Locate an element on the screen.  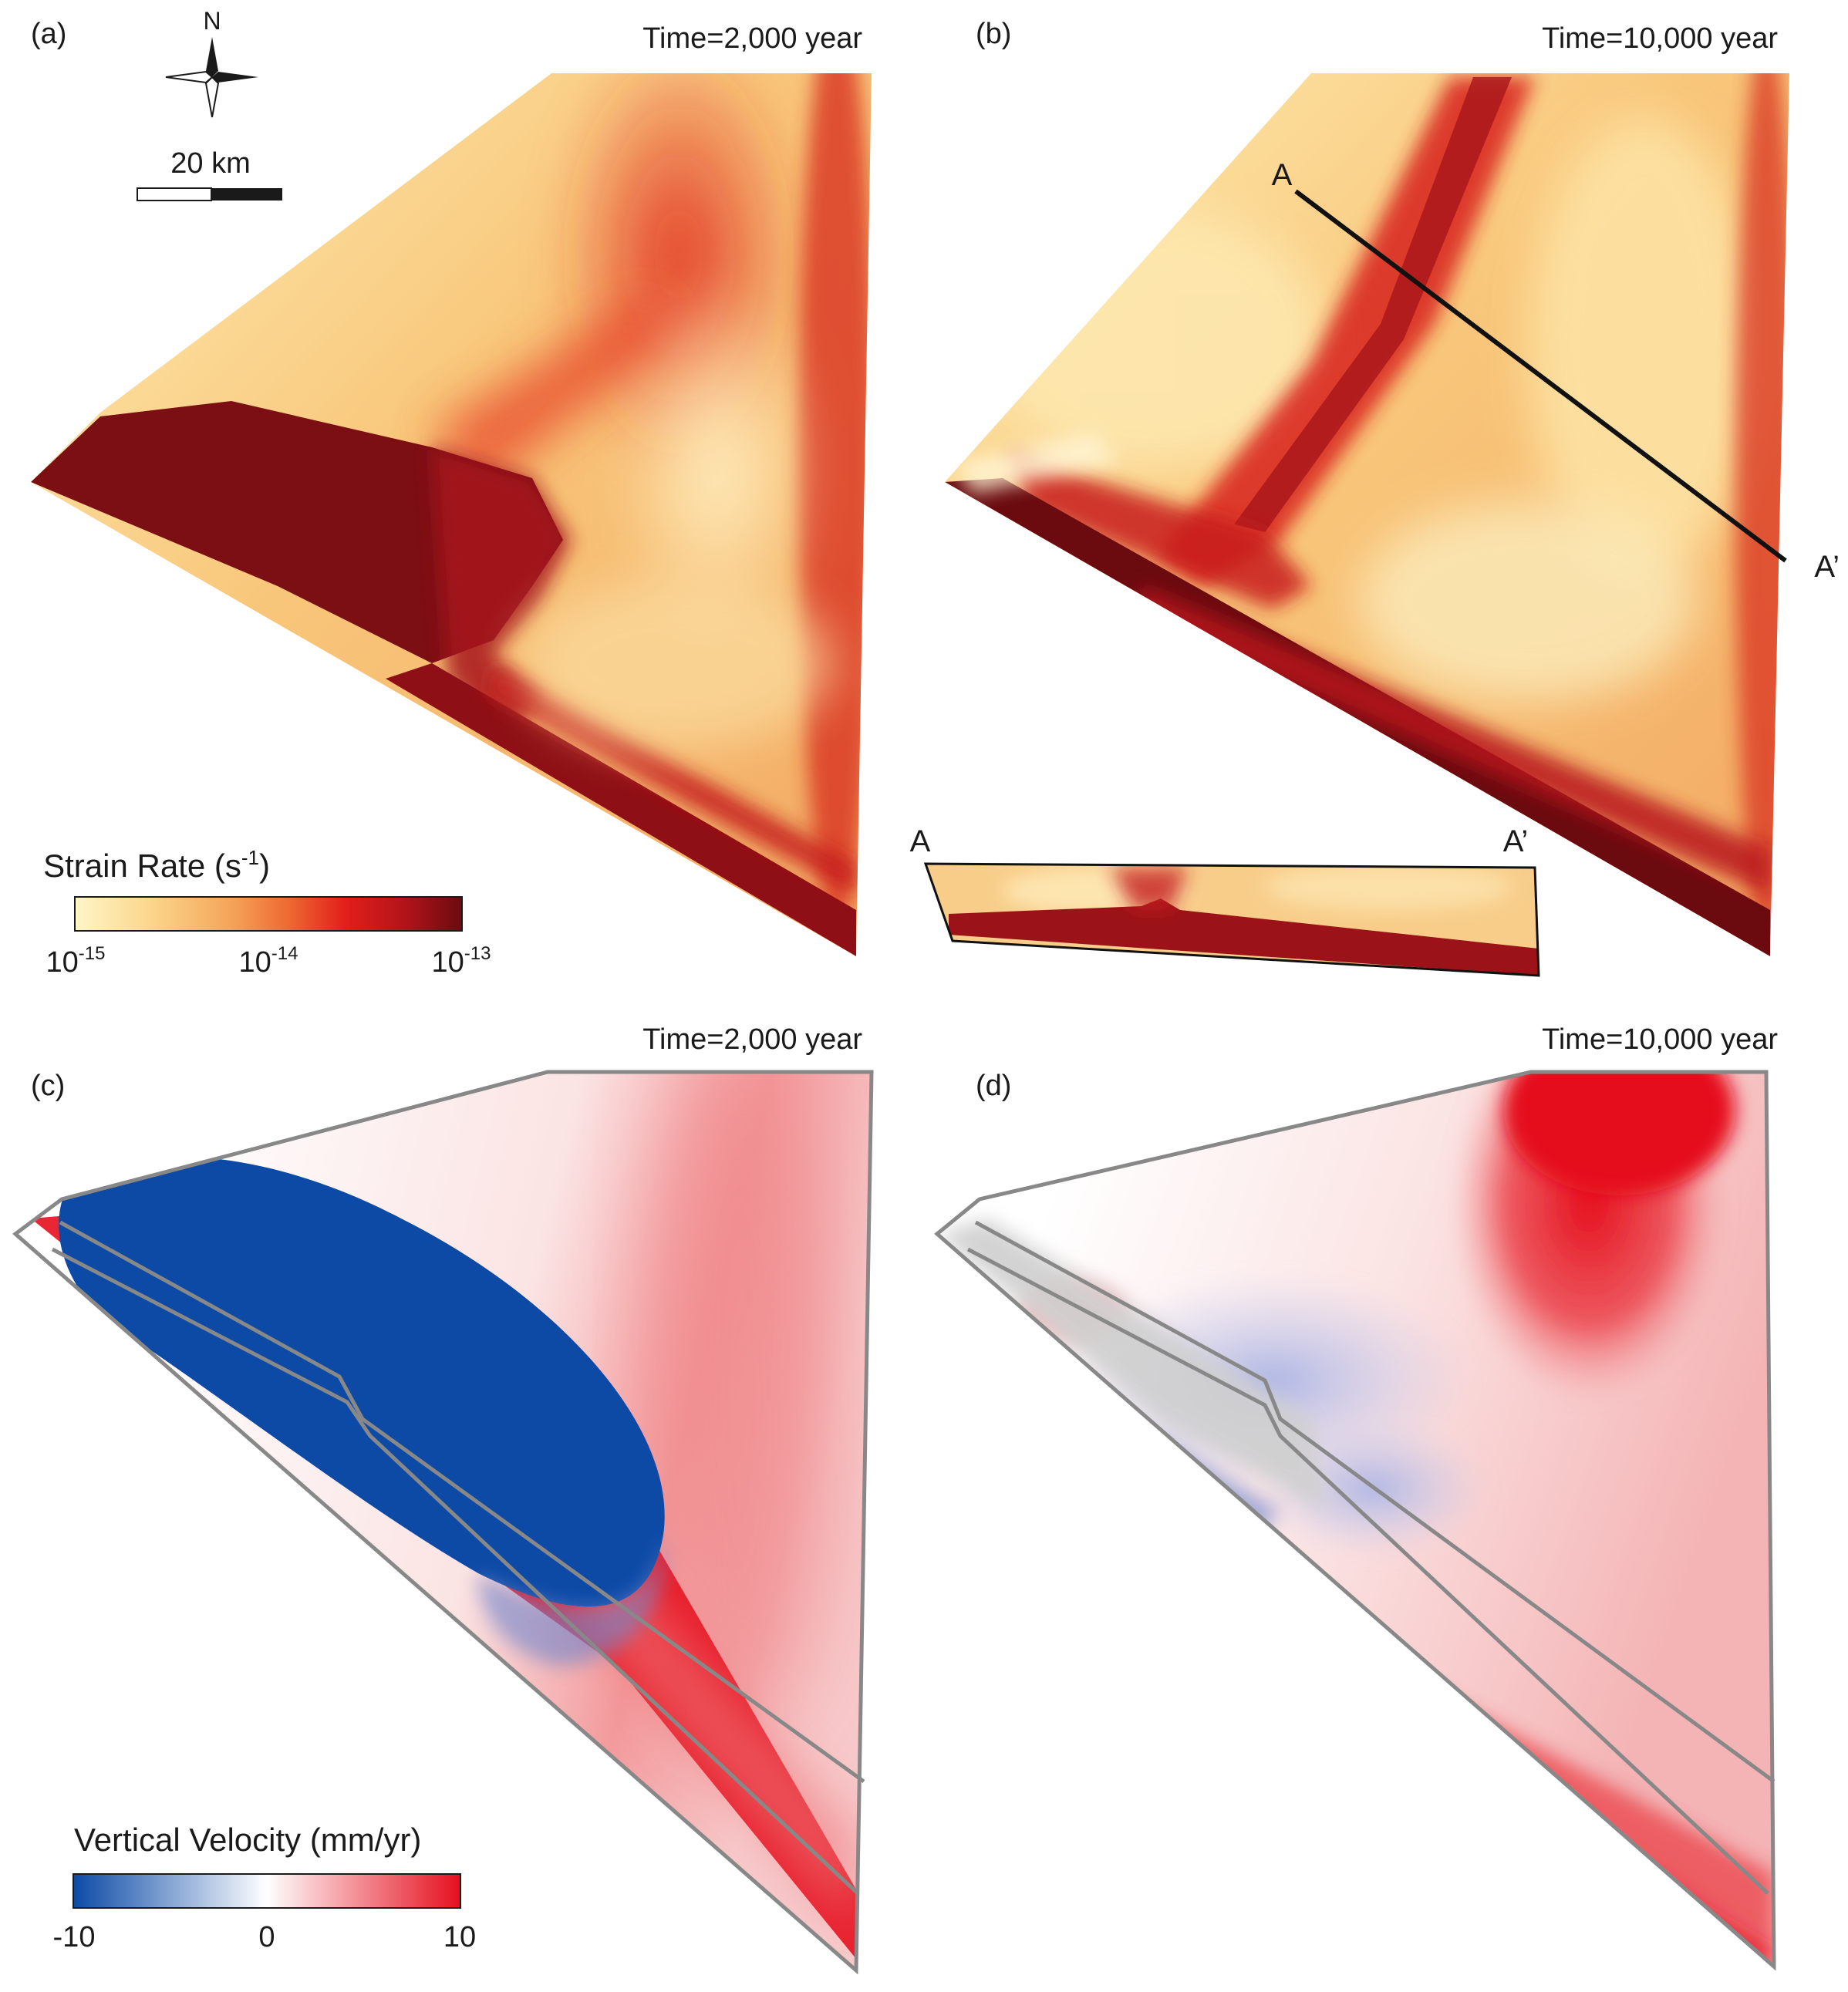
panel-label-c: (c) is located at coordinates (48, 1086).